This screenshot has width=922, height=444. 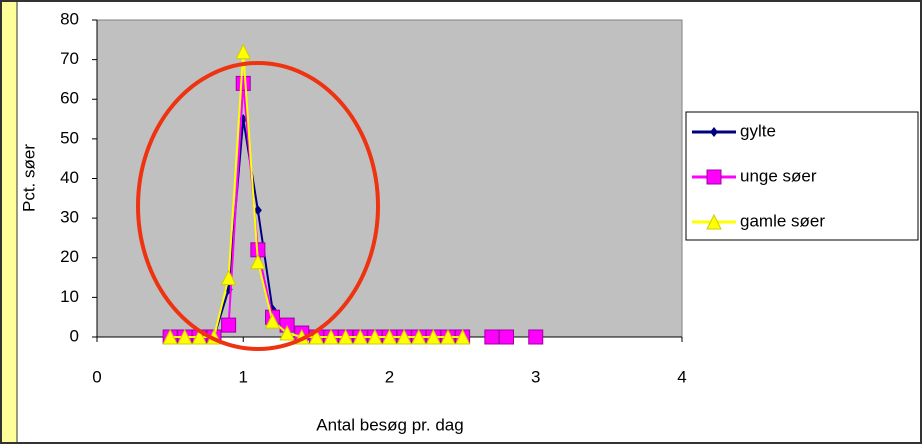 What do you see at coordinates (96, 376) in the screenshot?
I see `x-tick-label: 0` at bounding box center [96, 376].